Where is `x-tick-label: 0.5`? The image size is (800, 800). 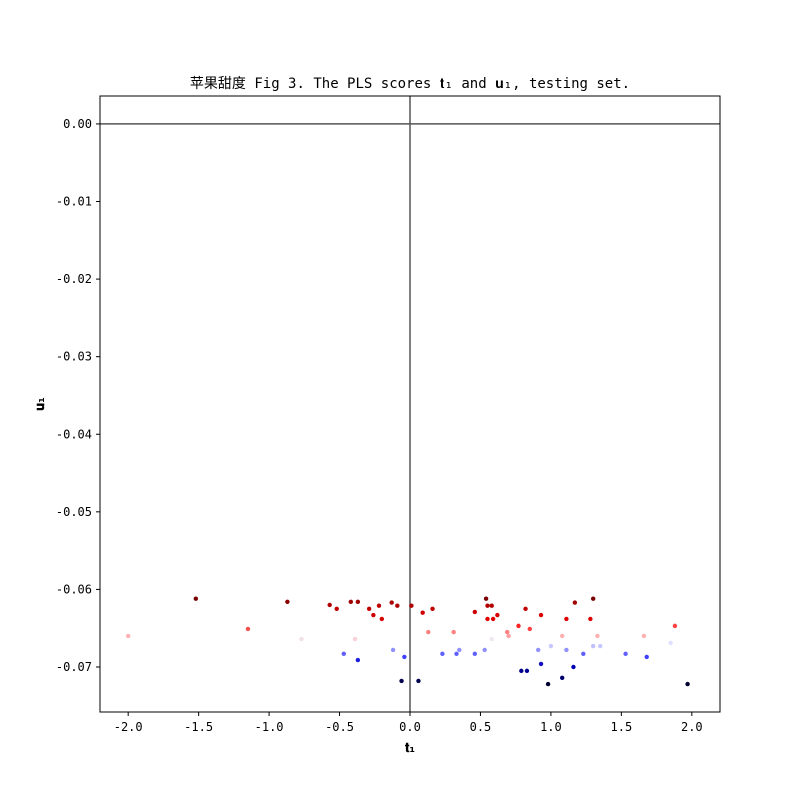 x-tick-label: 0.5 is located at coordinates (481, 727).